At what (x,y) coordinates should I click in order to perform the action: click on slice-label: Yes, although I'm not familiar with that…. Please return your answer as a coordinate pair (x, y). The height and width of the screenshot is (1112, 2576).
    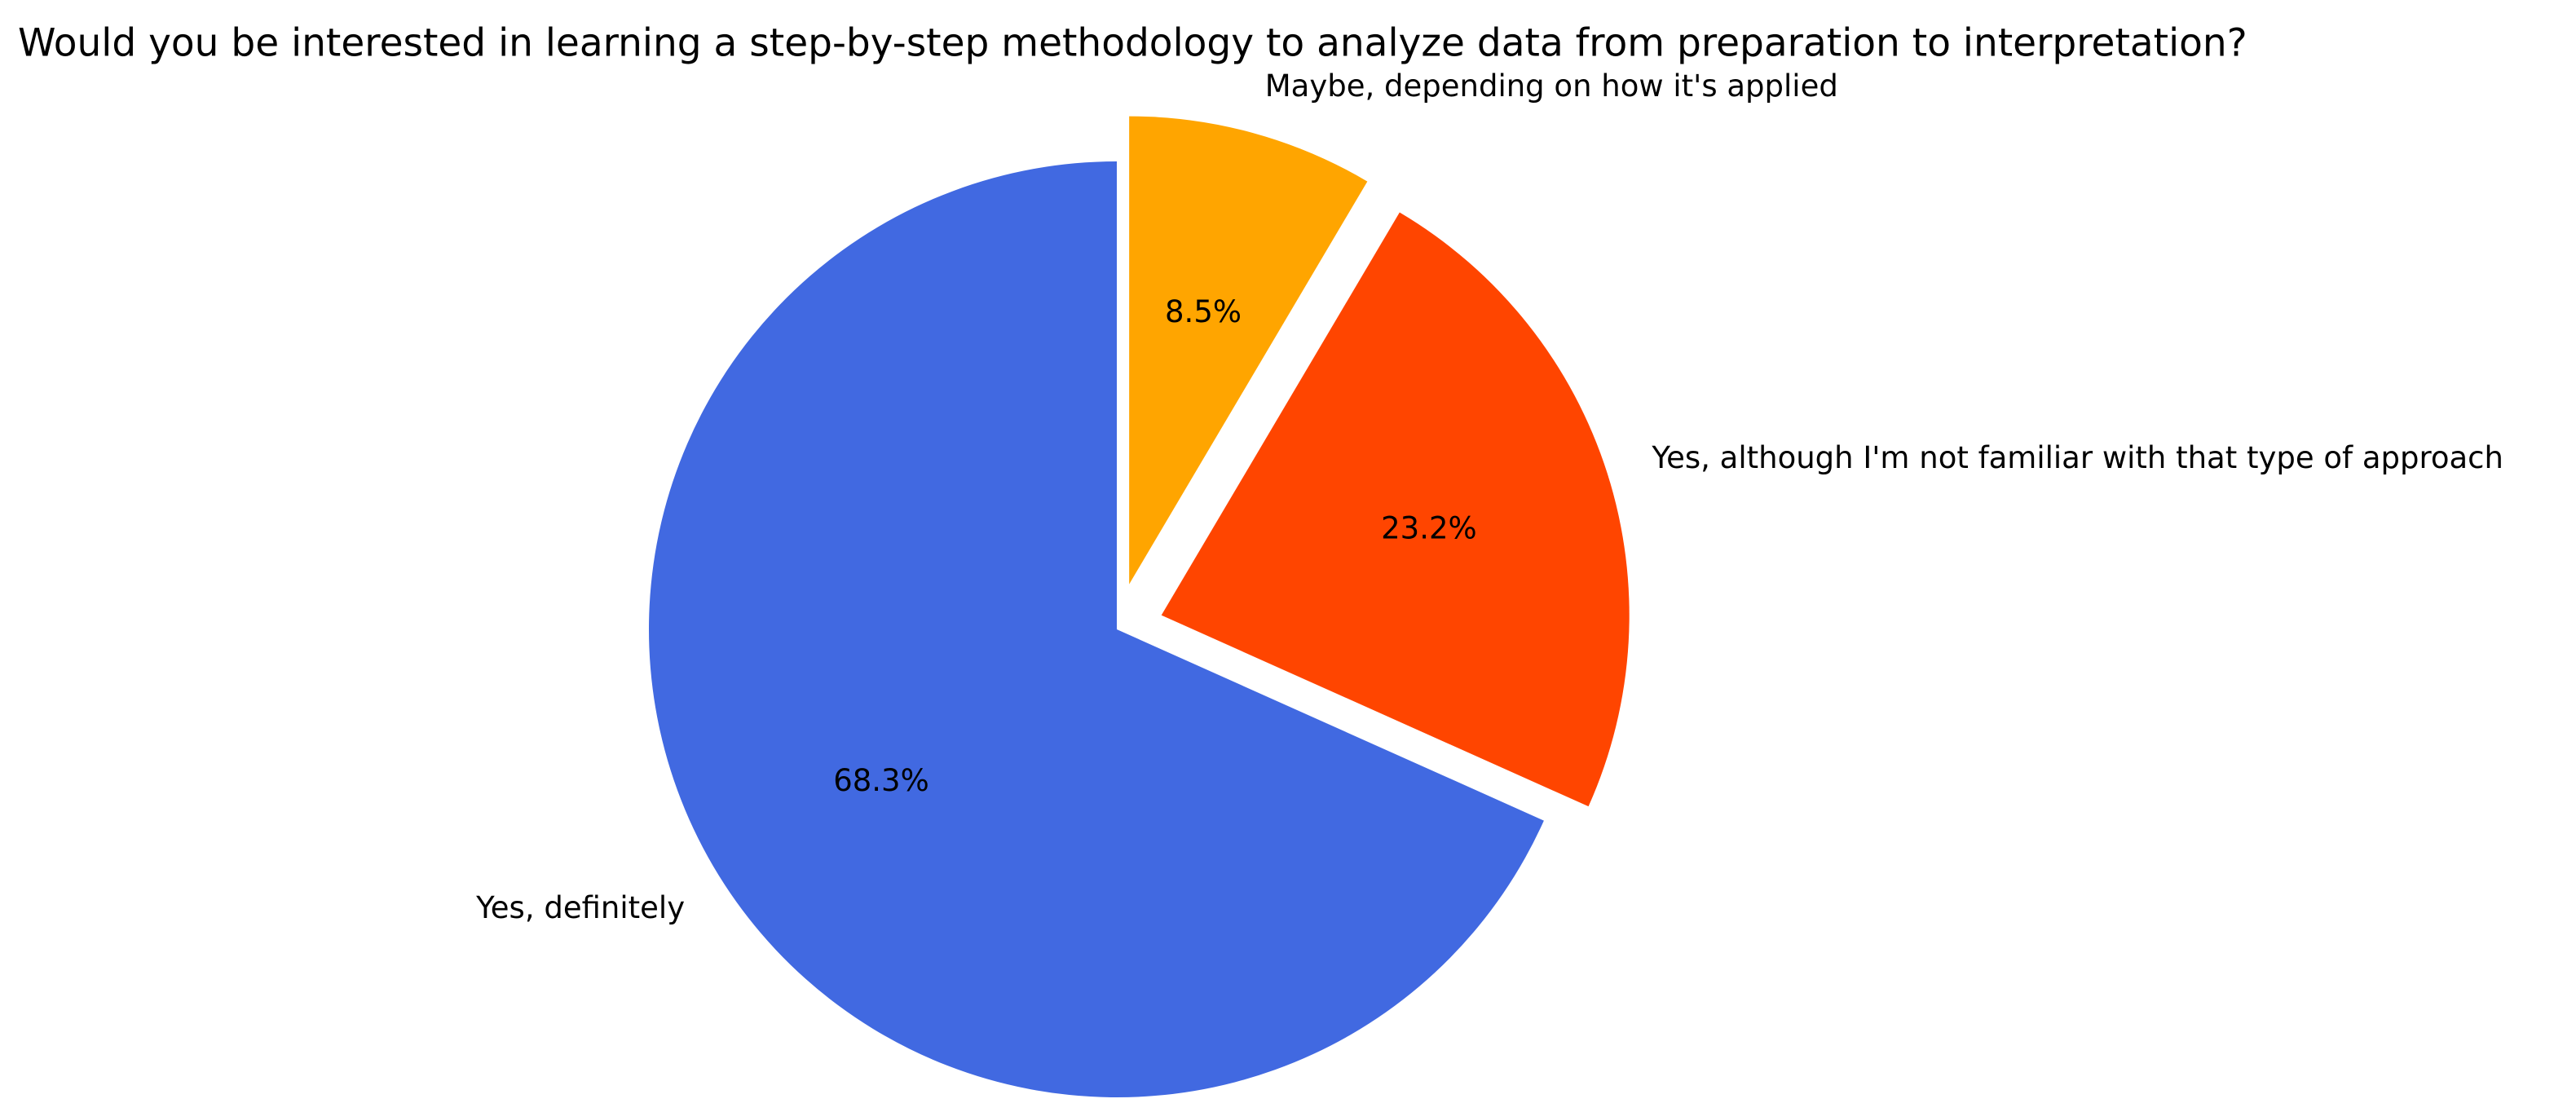
    Looking at the image, I should click on (2077, 457).